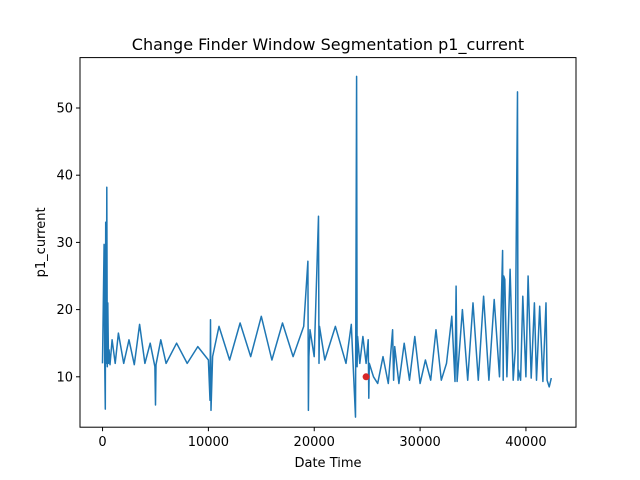  Describe the element at coordinates (366, 377) in the screenshot. I see `change-point-marker` at that location.